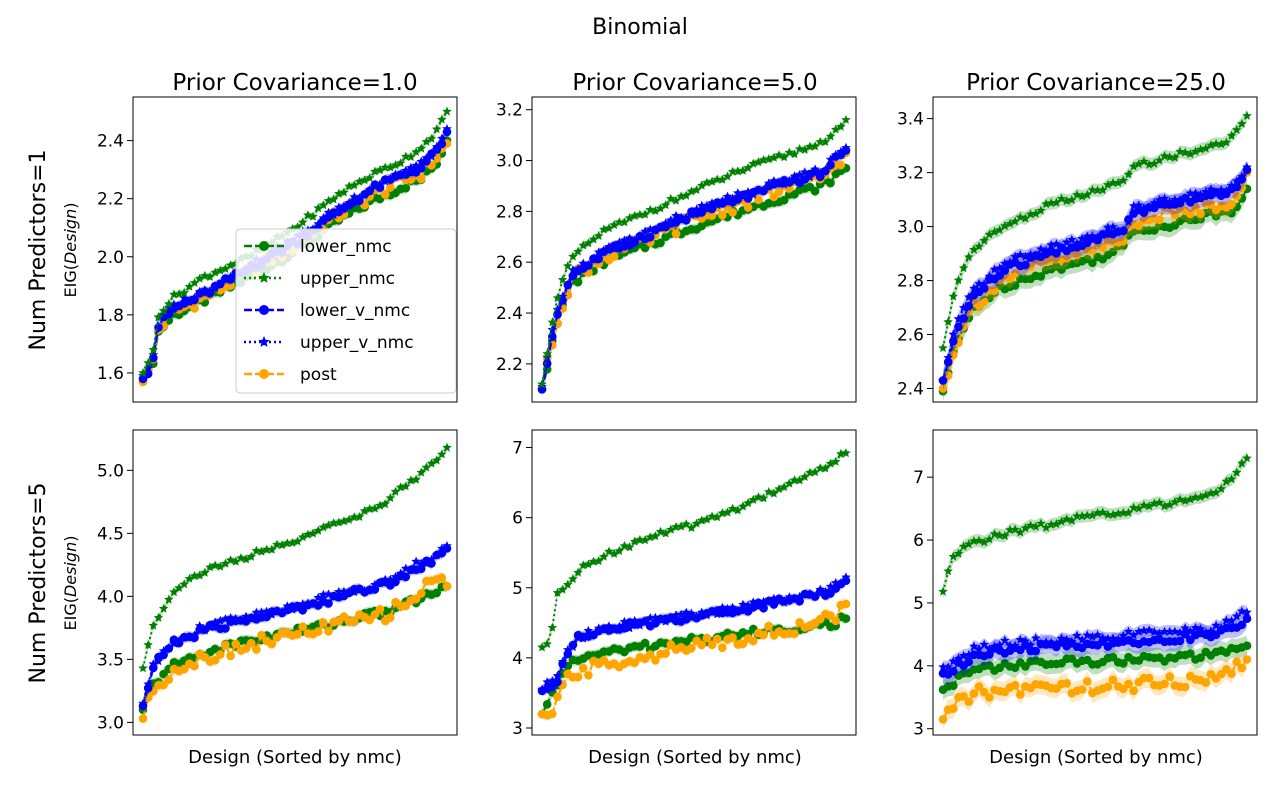 This screenshot has height=790, width=1281. Describe the element at coordinates (918, 667) in the screenshot. I see `y-tick-label: 4` at that location.